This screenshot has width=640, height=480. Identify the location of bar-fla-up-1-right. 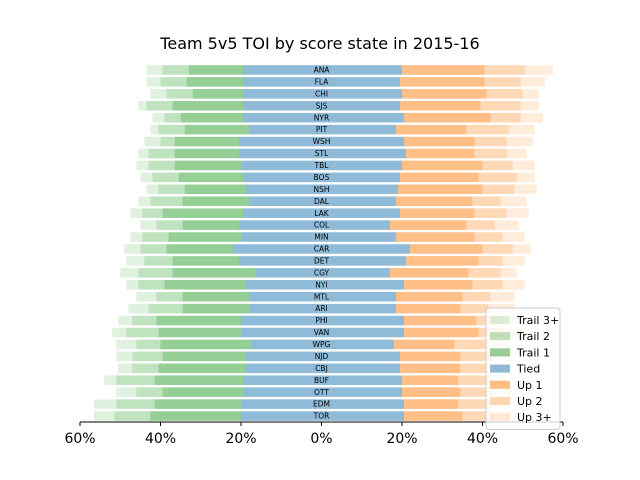
(442, 82).